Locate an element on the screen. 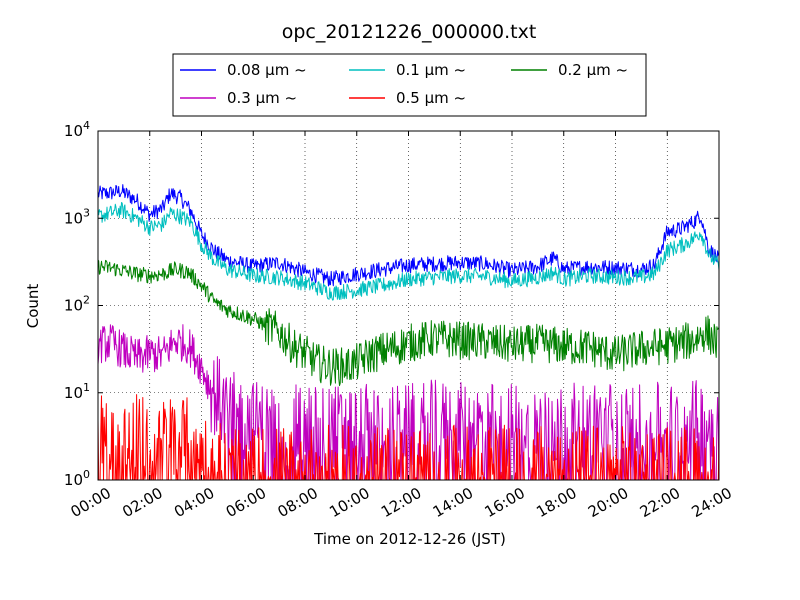  legend-box is located at coordinates (409, 85).